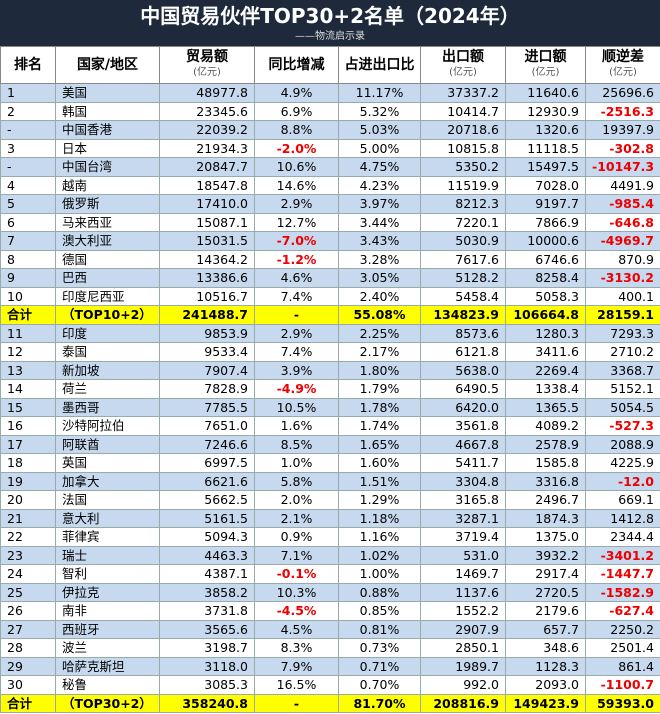  Describe the element at coordinates (330, 259) in the screenshot. I see `table-row: 8 德国 14364.2 -1.2% 3.28% 7617.6 6746.6 870.9` at that location.